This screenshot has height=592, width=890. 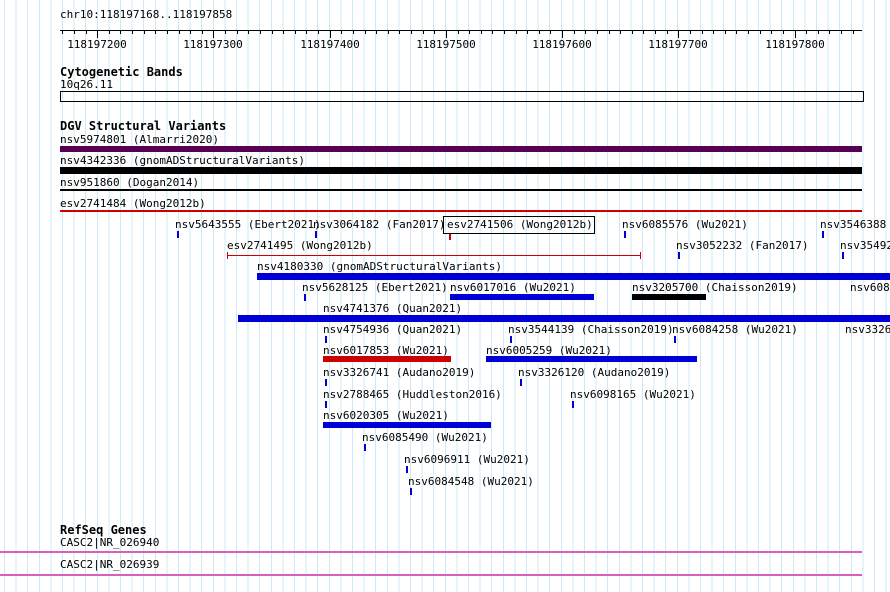 I want to click on variant-label: esv2741506 (Wong2012b), so click(x=520, y=224).